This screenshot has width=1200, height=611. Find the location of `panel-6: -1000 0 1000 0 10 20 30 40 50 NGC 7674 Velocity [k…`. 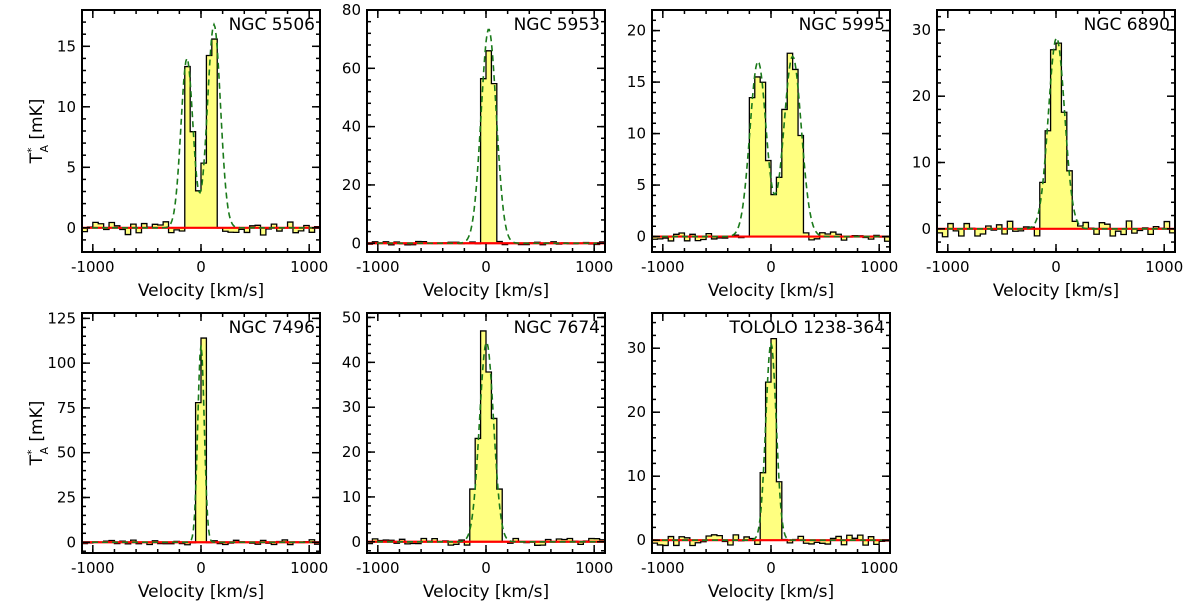

panel-6: -1000 0 1000 0 10 20 30 40 50 NGC 7674 Velocity [k… is located at coordinates (477, 455).